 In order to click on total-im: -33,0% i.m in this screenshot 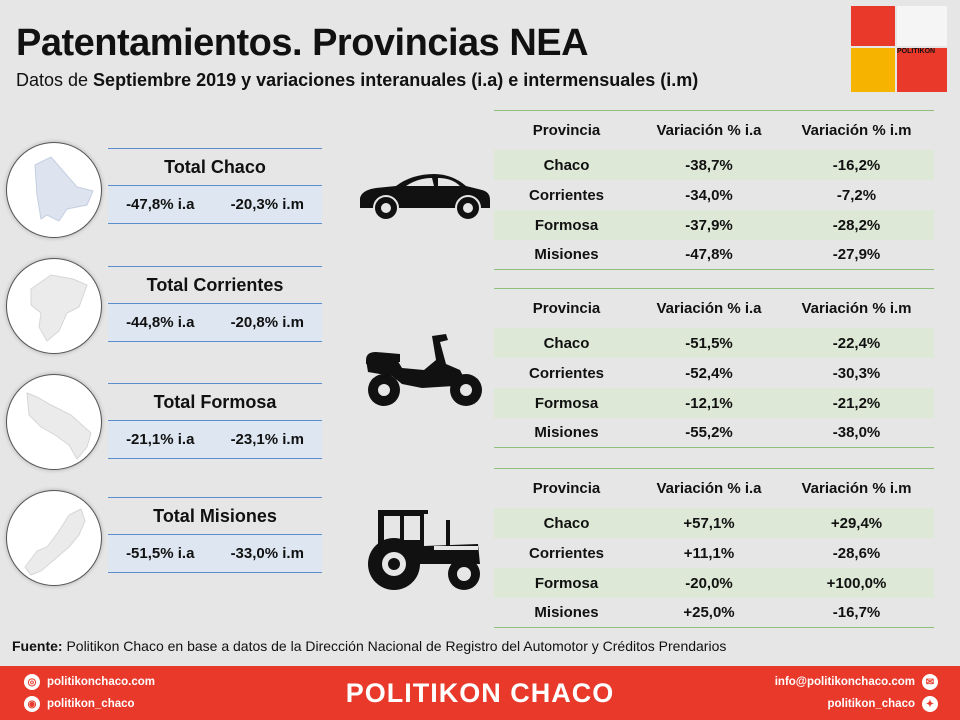, I will do `click(267, 553)`.